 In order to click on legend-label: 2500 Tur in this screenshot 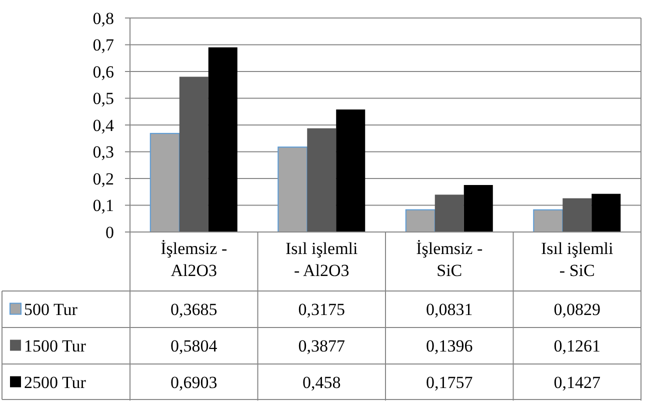, I will do `click(55, 382)`.